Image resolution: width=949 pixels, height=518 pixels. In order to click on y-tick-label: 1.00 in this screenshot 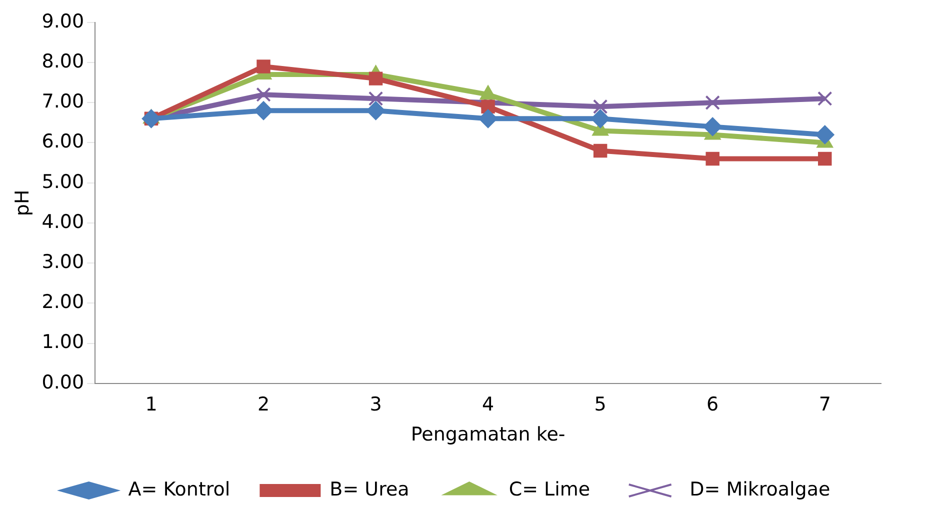, I will do `click(63, 342)`.